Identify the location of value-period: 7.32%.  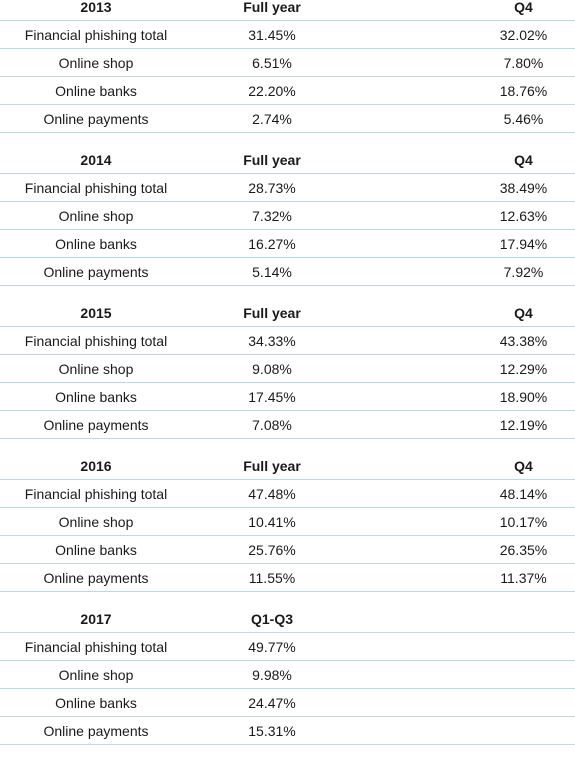
(272, 215).